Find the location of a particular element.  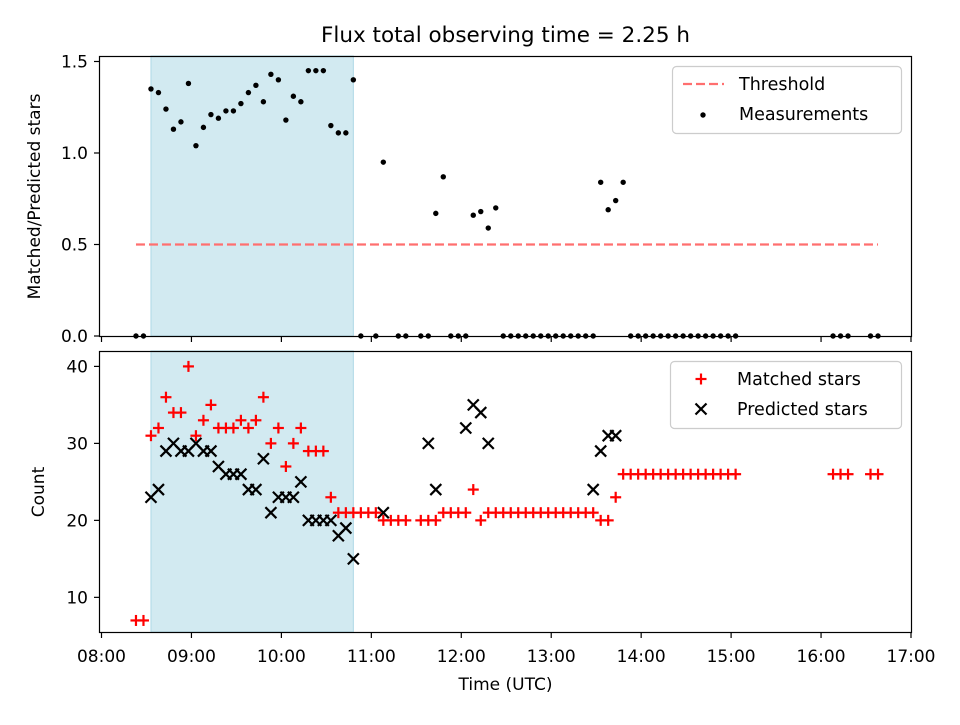

y-tick-label: 30 is located at coordinates (77, 444).